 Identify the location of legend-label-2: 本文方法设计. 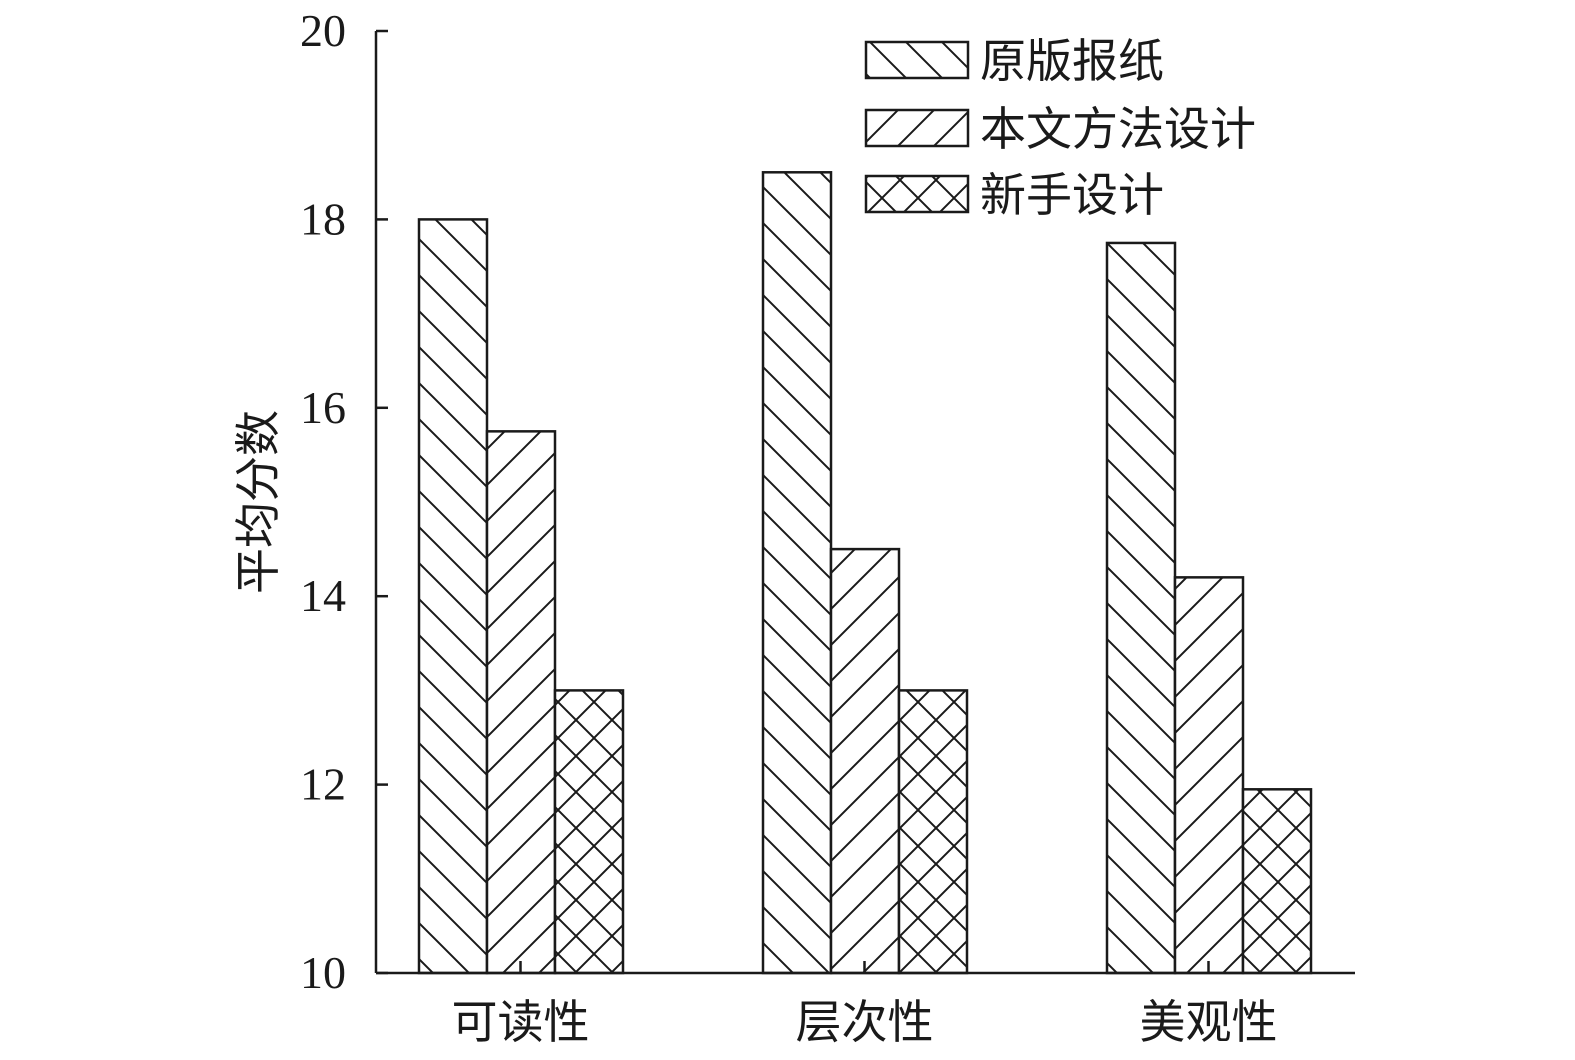
(1118, 129).